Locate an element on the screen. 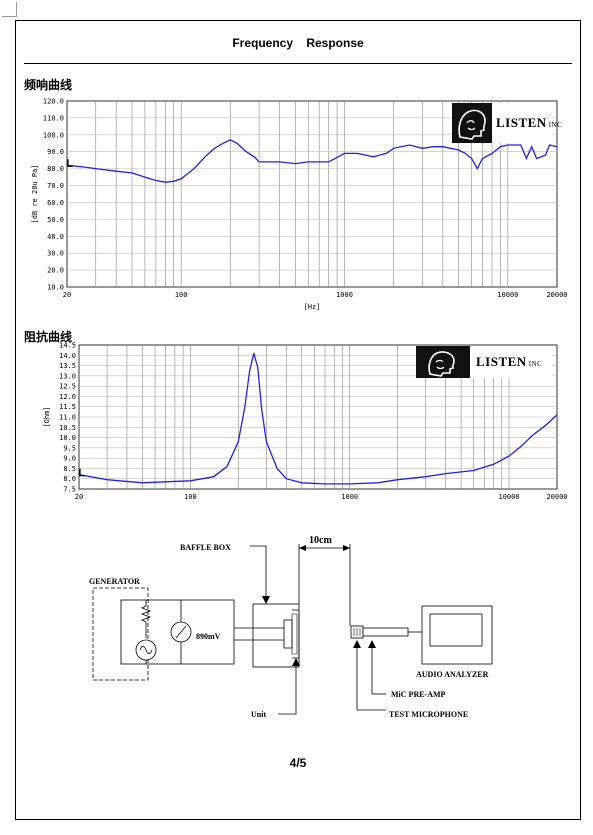 Image resolution: width=593 pixels, height=835 pixels. speaker-unit is located at coordinates (288, 634).